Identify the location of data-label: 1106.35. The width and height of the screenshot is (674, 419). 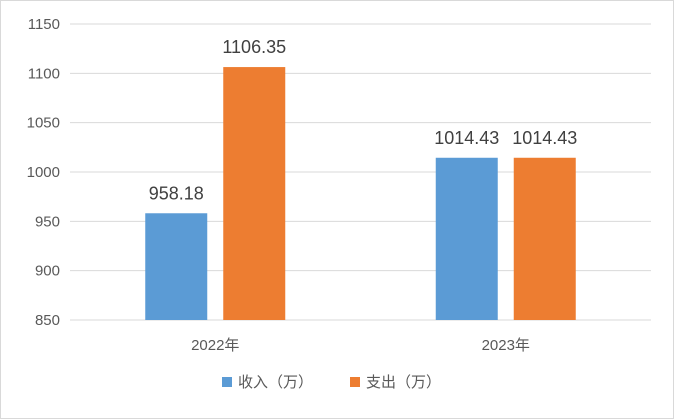
(254, 47).